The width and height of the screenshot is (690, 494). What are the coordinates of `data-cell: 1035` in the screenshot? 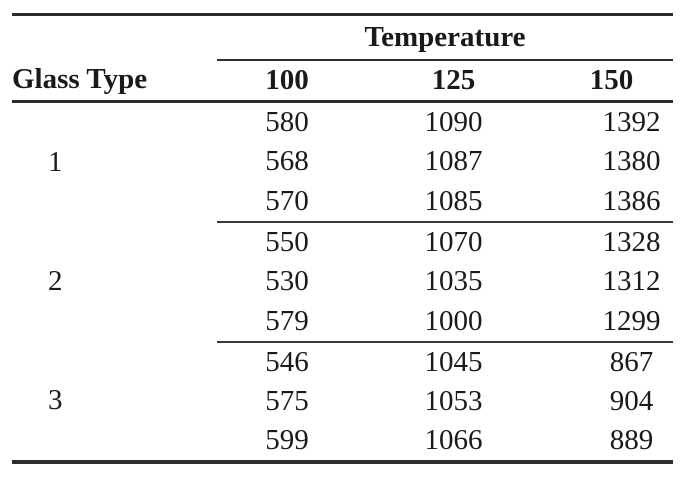 It's located at (453, 281).